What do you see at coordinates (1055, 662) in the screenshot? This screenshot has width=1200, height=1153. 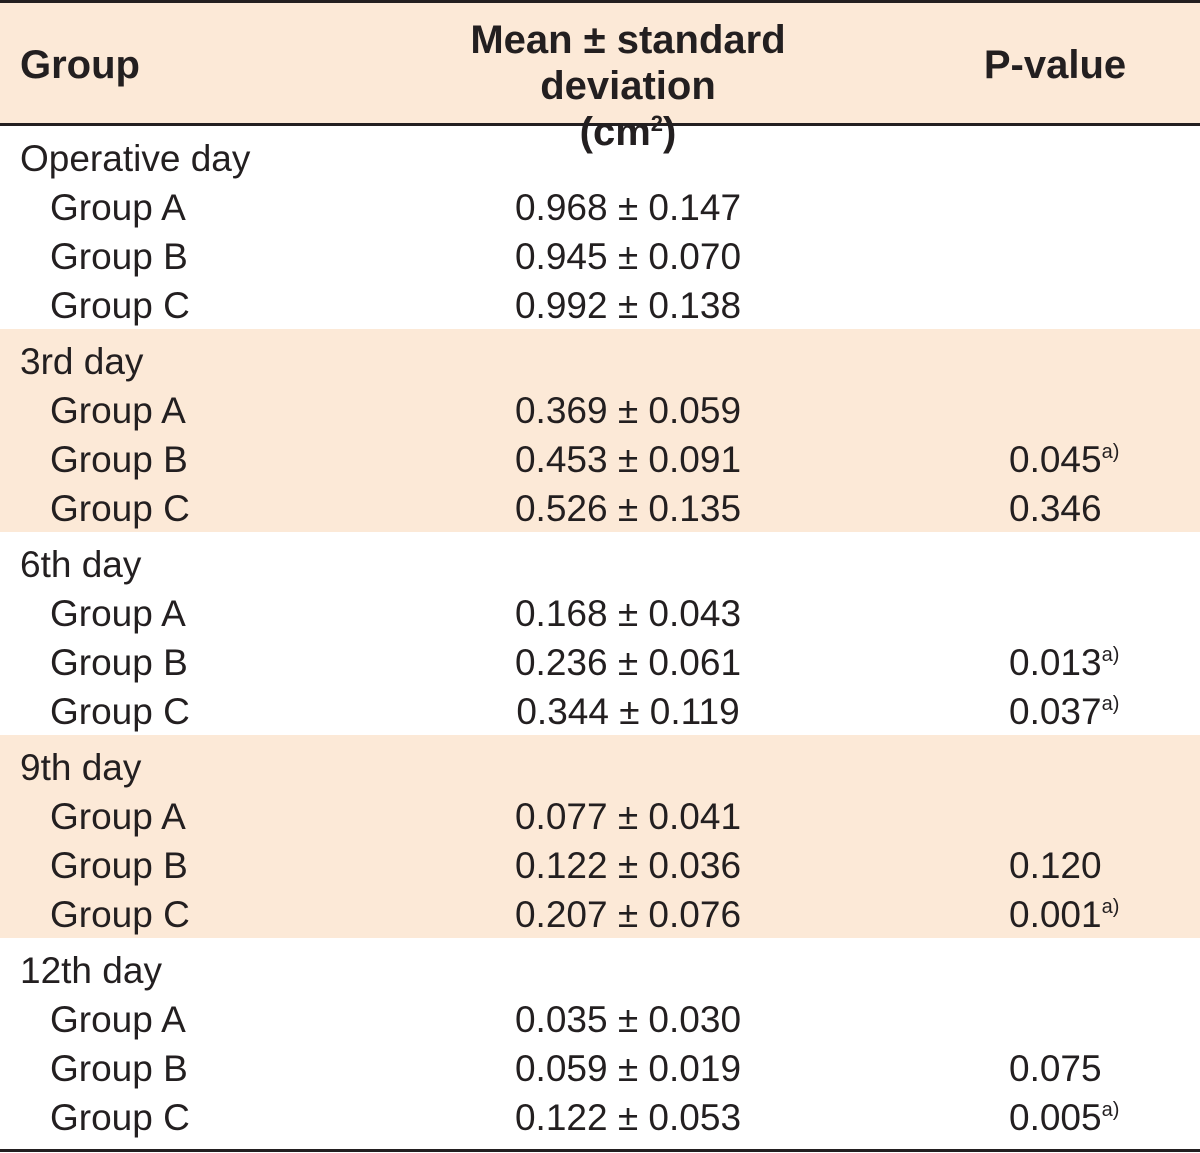 I see `p-value-number: 0.013` at bounding box center [1055, 662].